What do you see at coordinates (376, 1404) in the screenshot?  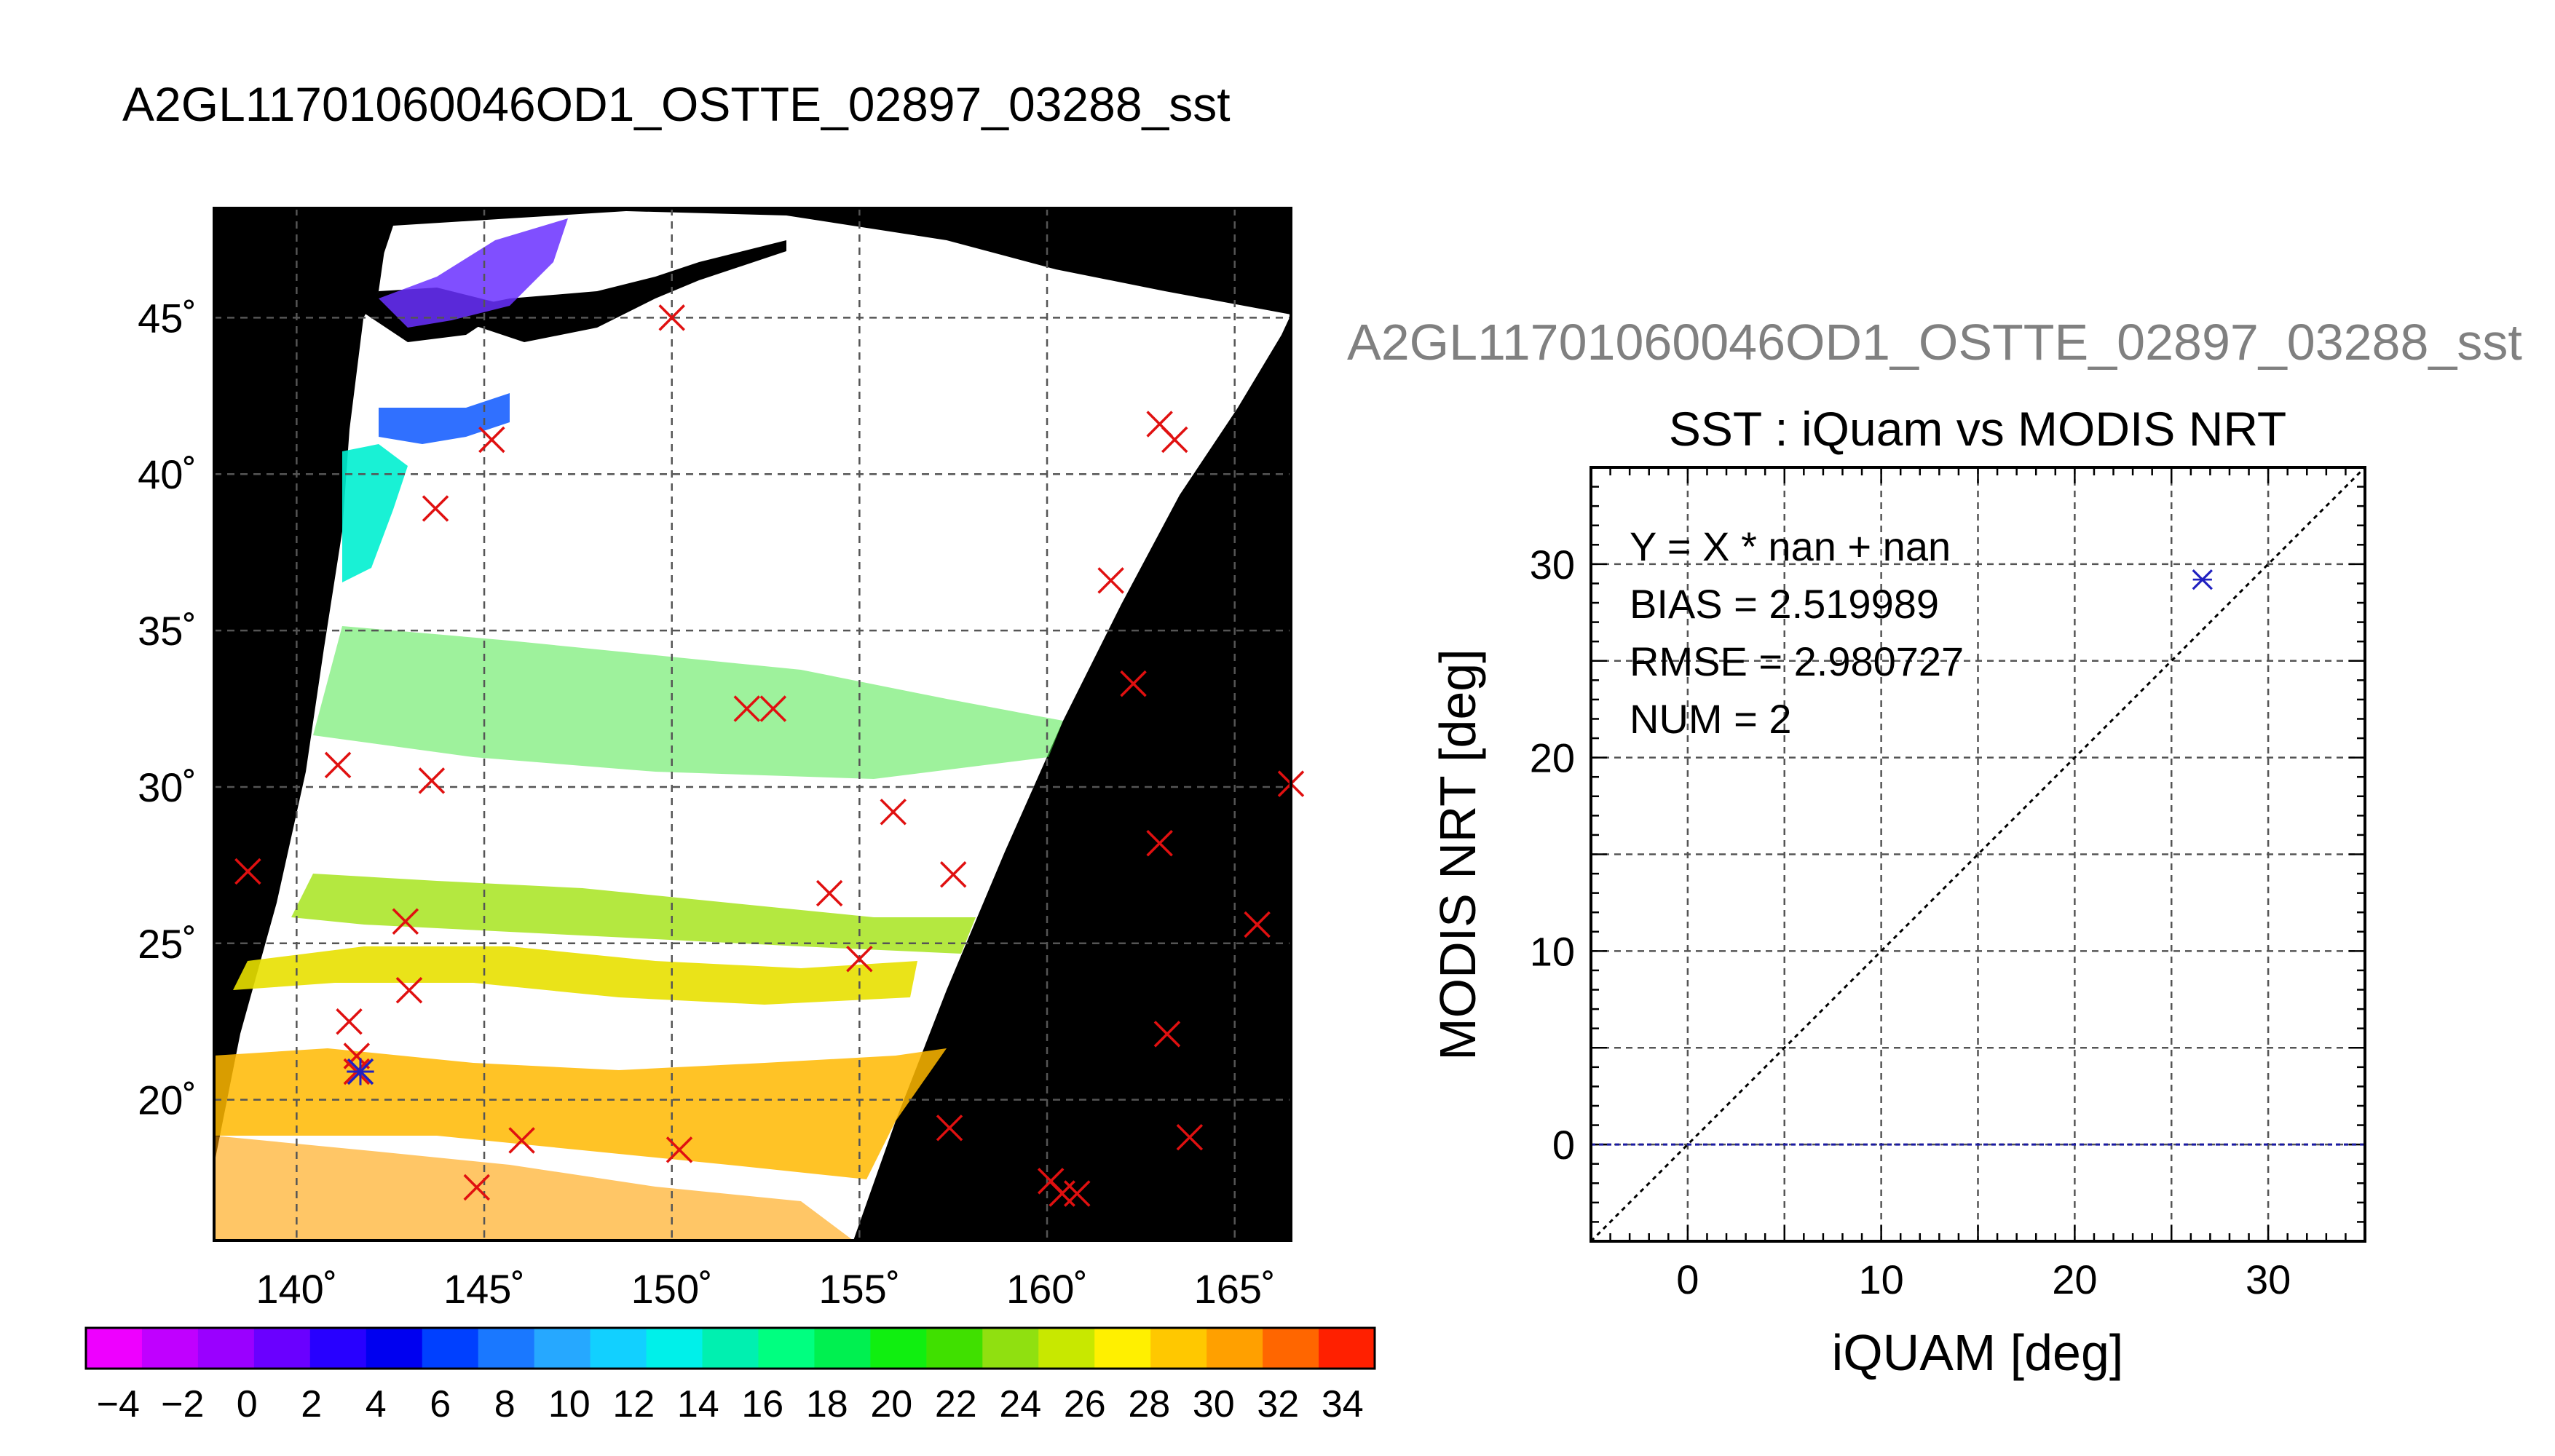 I see `colorbar-tick-label: 4` at bounding box center [376, 1404].